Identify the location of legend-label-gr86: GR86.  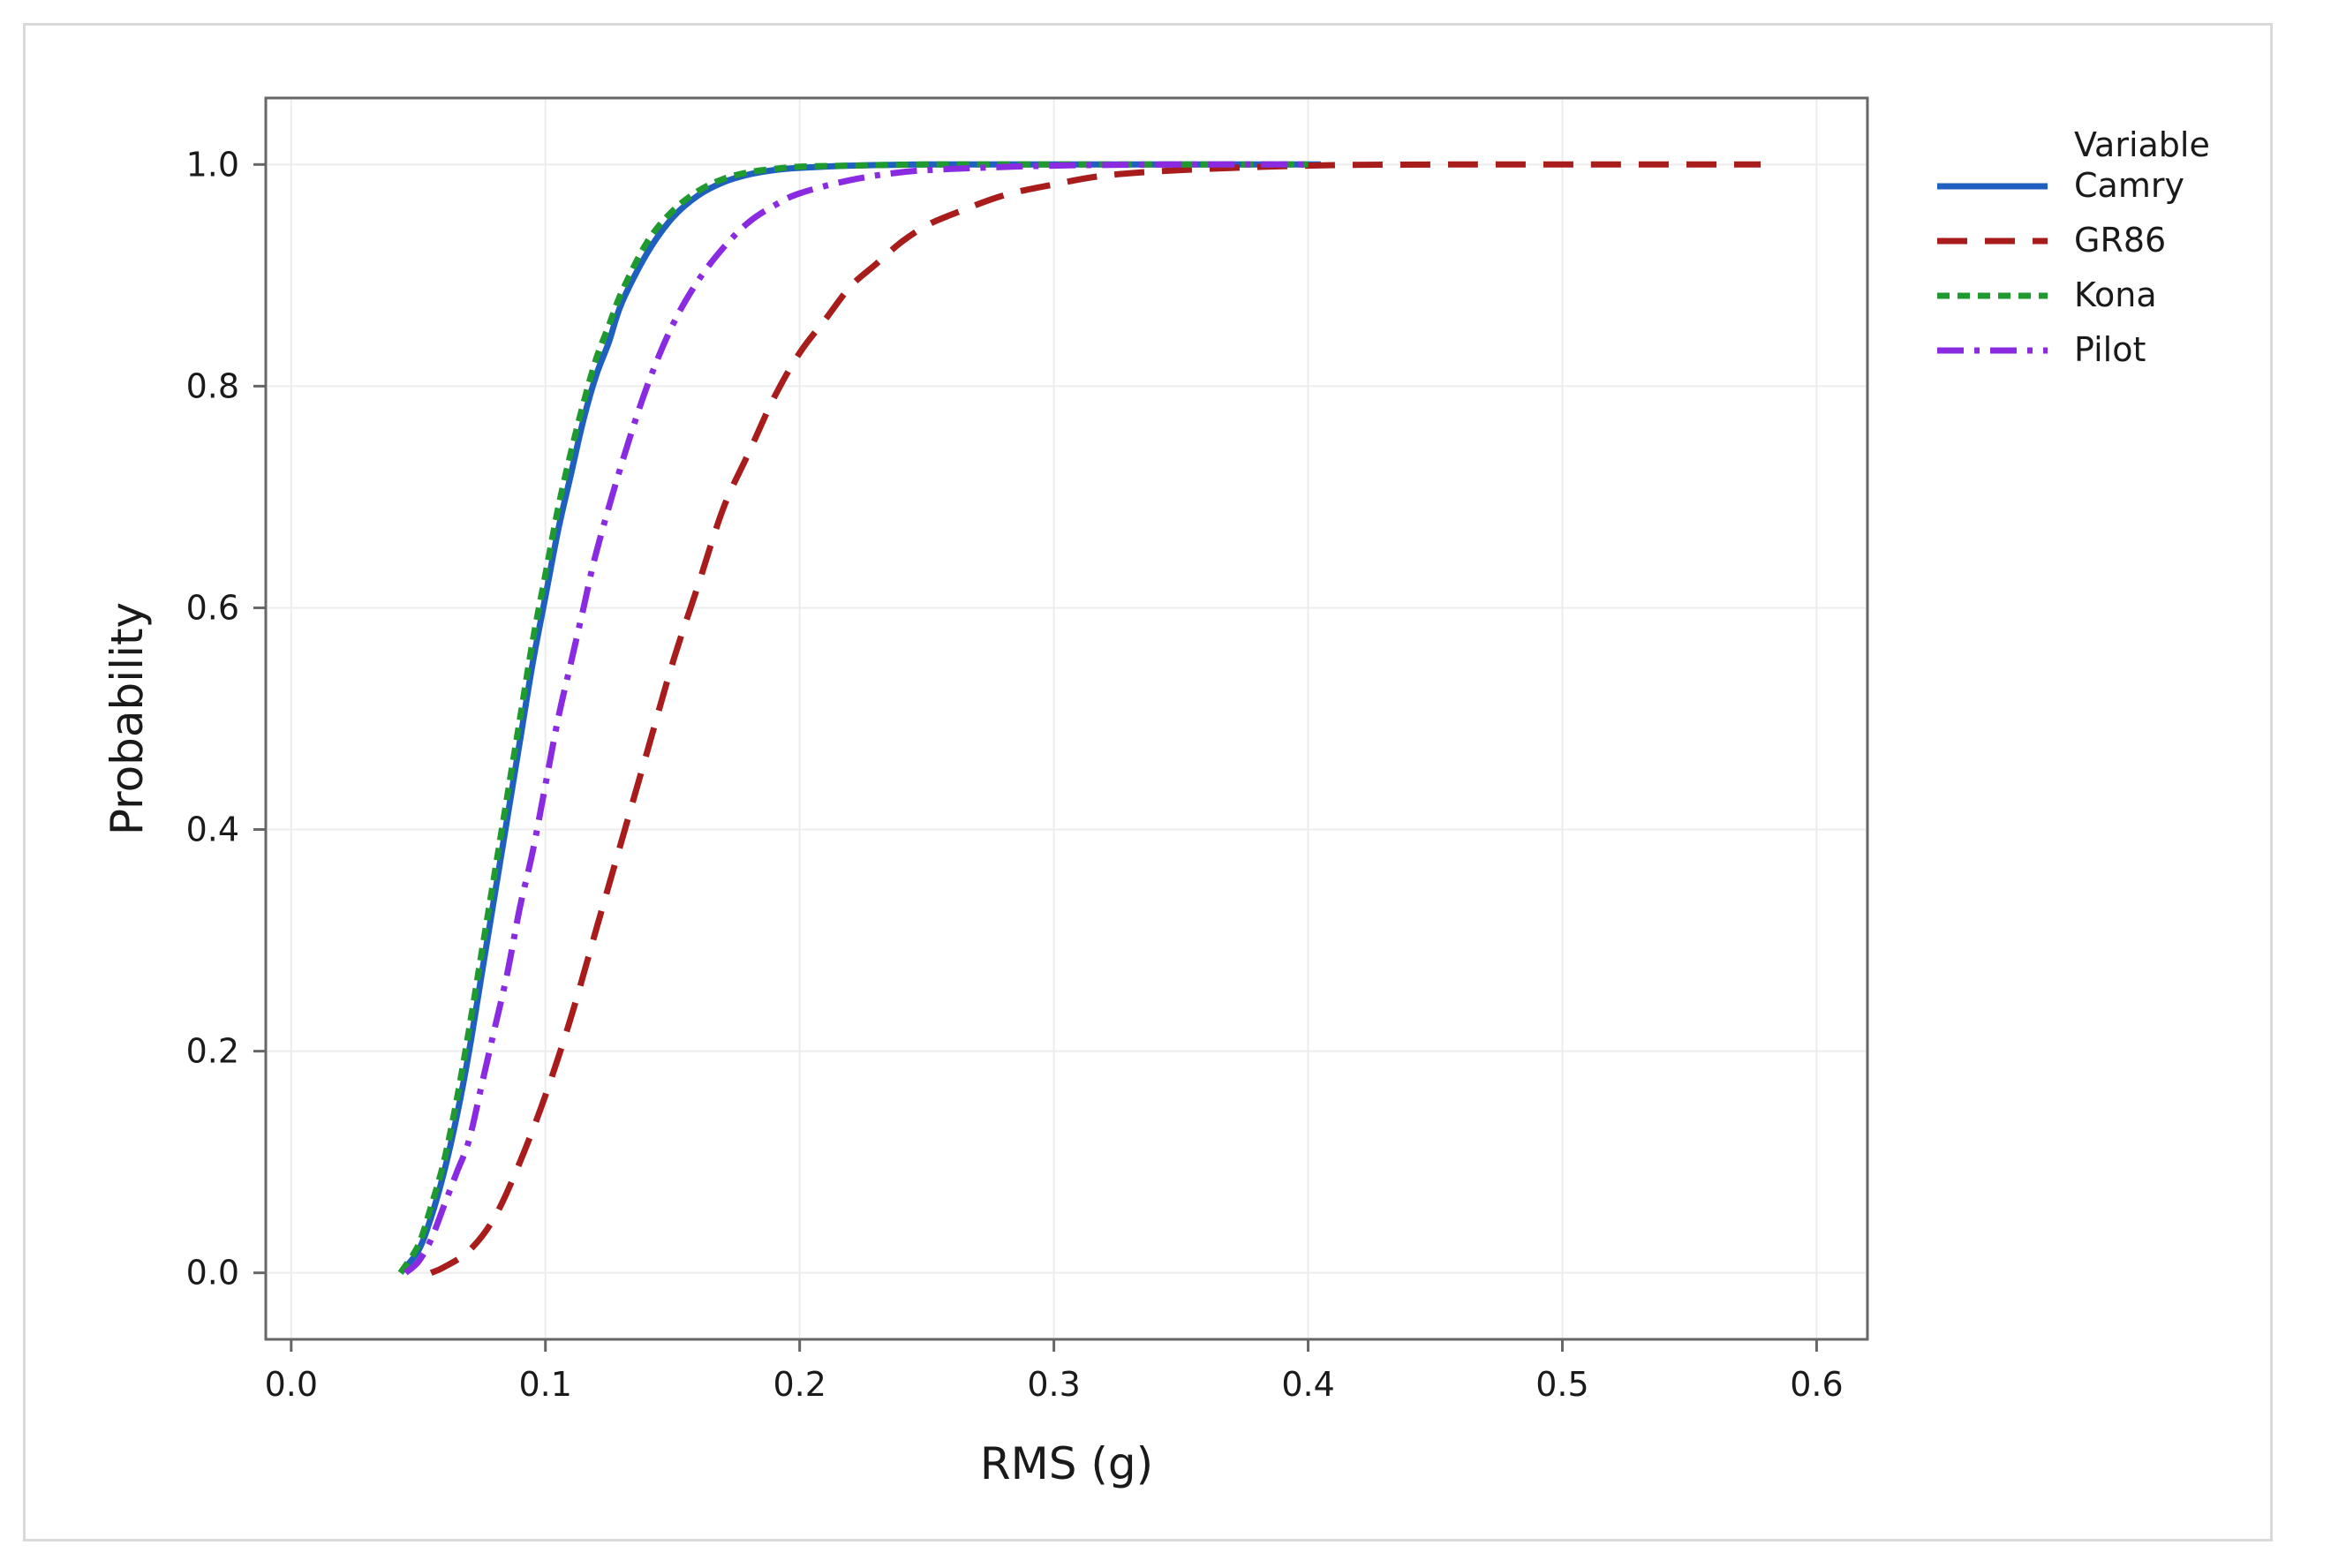
(2120, 240).